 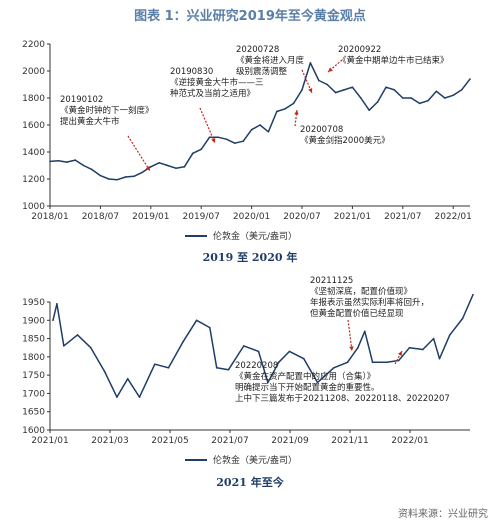 What do you see at coordinates (301, 217) in the screenshot?
I see `x-tick-label: 2020/07` at bounding box center [301, 217].